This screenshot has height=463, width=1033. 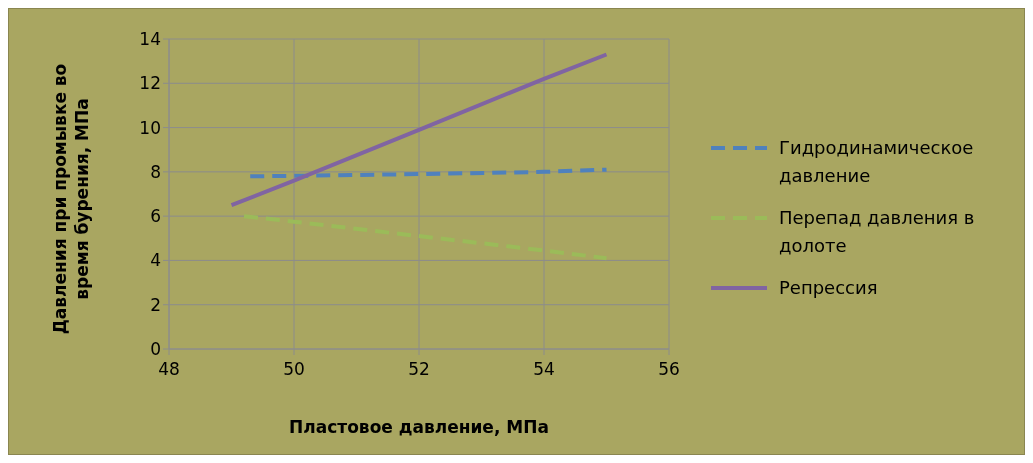 What do you see at coordinates (669, 369) in the screenshot?
I see `x-tick-label: 56` at bounding box center [669, 369].